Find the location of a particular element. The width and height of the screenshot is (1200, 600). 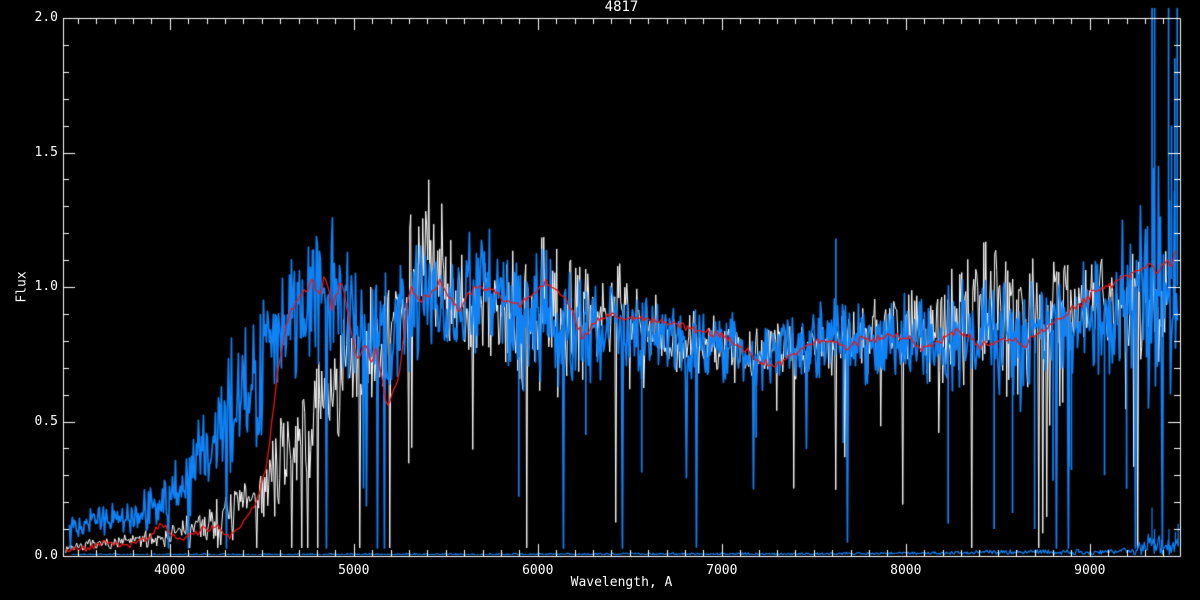

x-tick-label: 5000 is located at coordinates (354, 570).